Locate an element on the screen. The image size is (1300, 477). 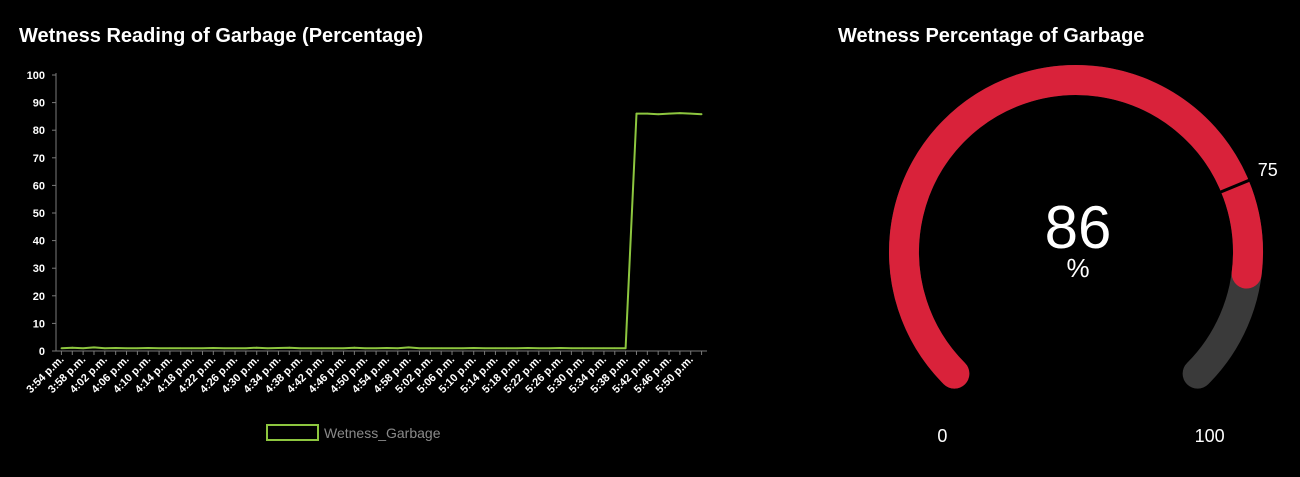
y-tick-label: 40 is located at coordinates (39, 242).